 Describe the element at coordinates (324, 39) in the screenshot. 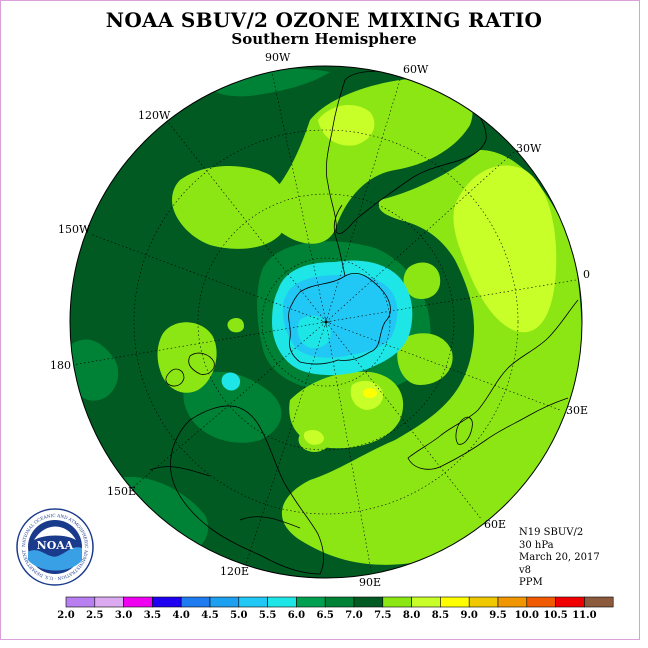

I see `map-subtitle: Southern Hemisphere` at that location.